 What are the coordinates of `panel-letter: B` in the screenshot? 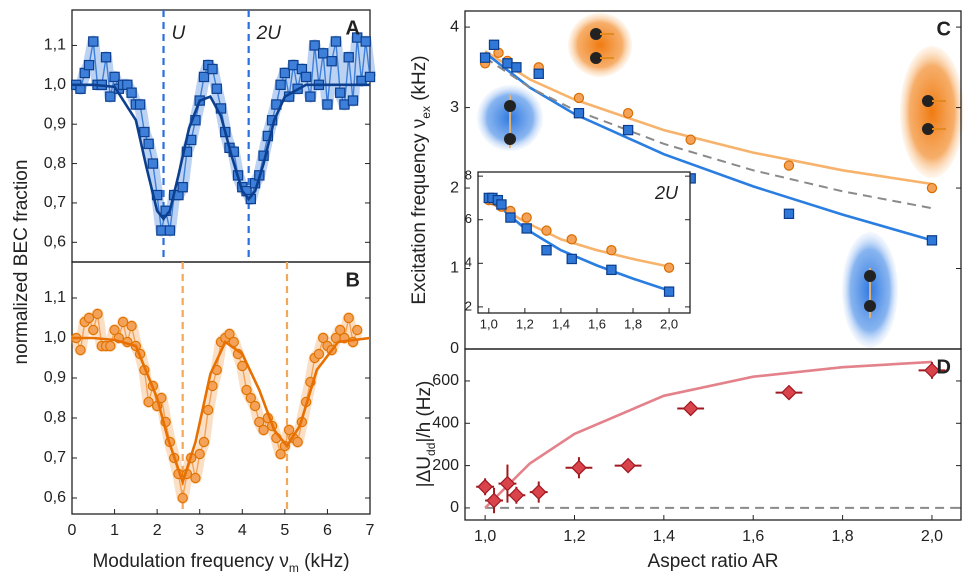 It's located at (353, 280).